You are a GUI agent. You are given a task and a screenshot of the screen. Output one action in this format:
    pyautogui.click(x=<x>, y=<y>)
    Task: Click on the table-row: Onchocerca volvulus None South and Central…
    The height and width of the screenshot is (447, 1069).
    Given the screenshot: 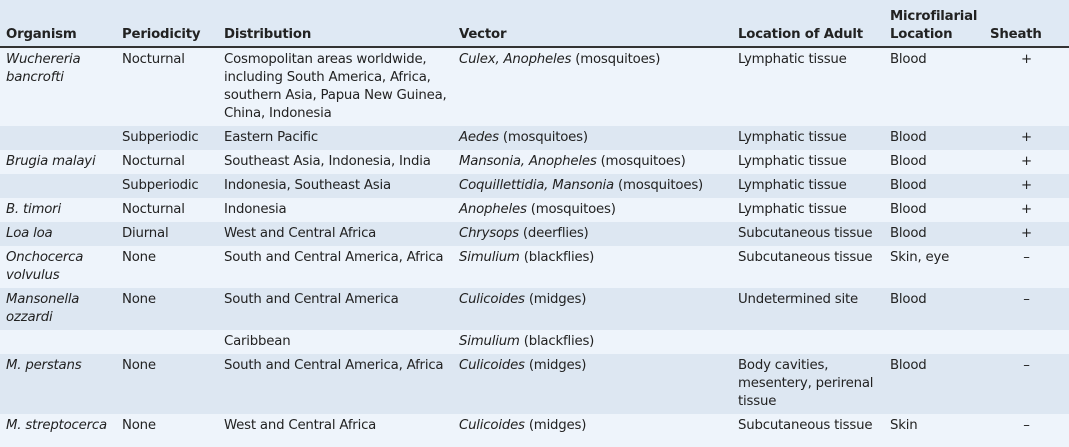 What is the action you would take?
    pyautogui.click(x=534, y=267)
    